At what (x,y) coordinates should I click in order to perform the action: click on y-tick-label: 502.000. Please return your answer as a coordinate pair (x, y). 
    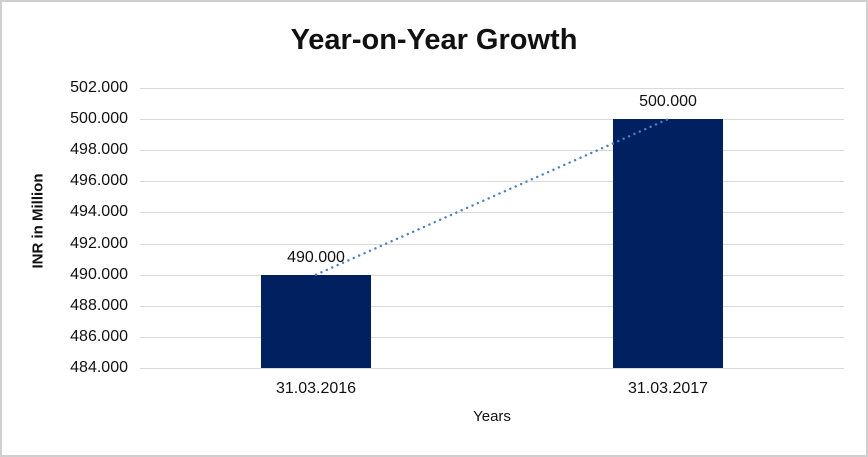
    Looking at the image, I should click on (99, 87).